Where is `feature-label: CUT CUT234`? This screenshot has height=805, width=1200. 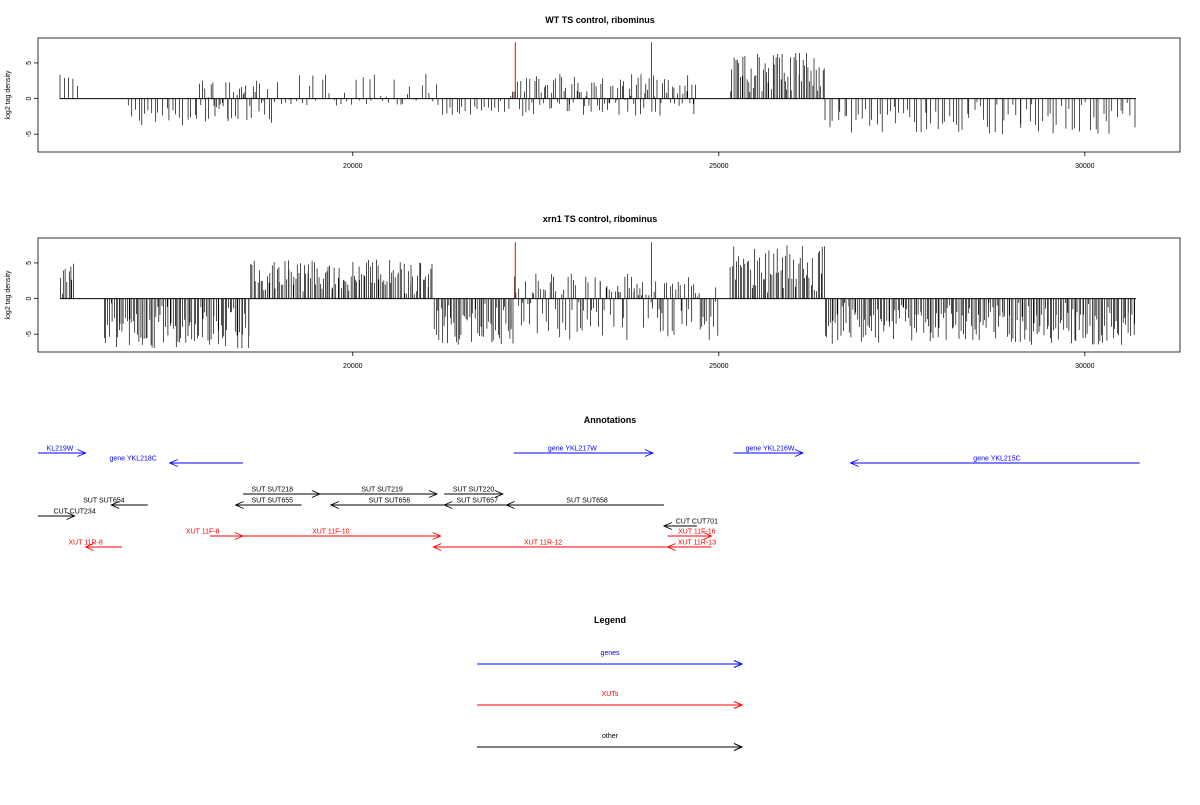 feature-label: CUT CUT234 is located at coordinates (74, 512).